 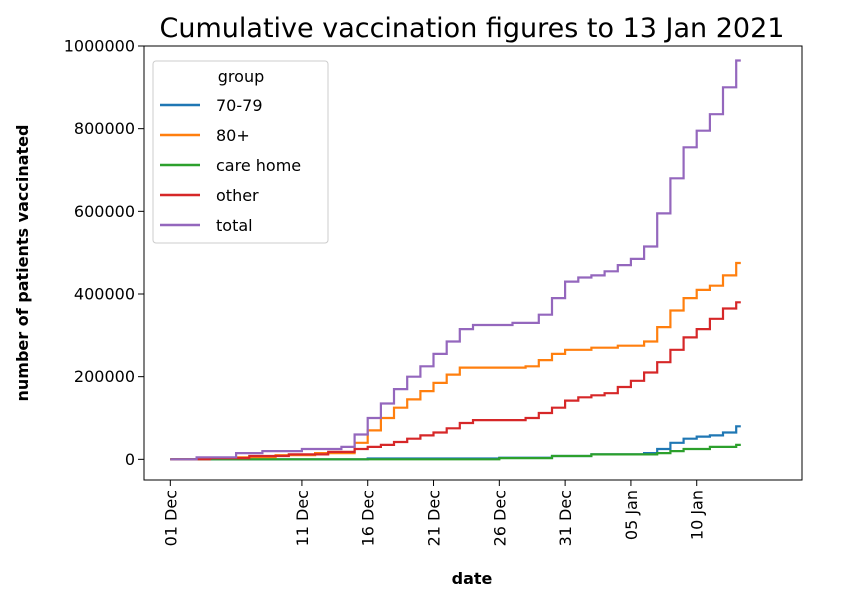 What do you see at coordinates (234, 225) in the screenshot?
I see `legend-entry-label: total` at bounding box center [234, 225].